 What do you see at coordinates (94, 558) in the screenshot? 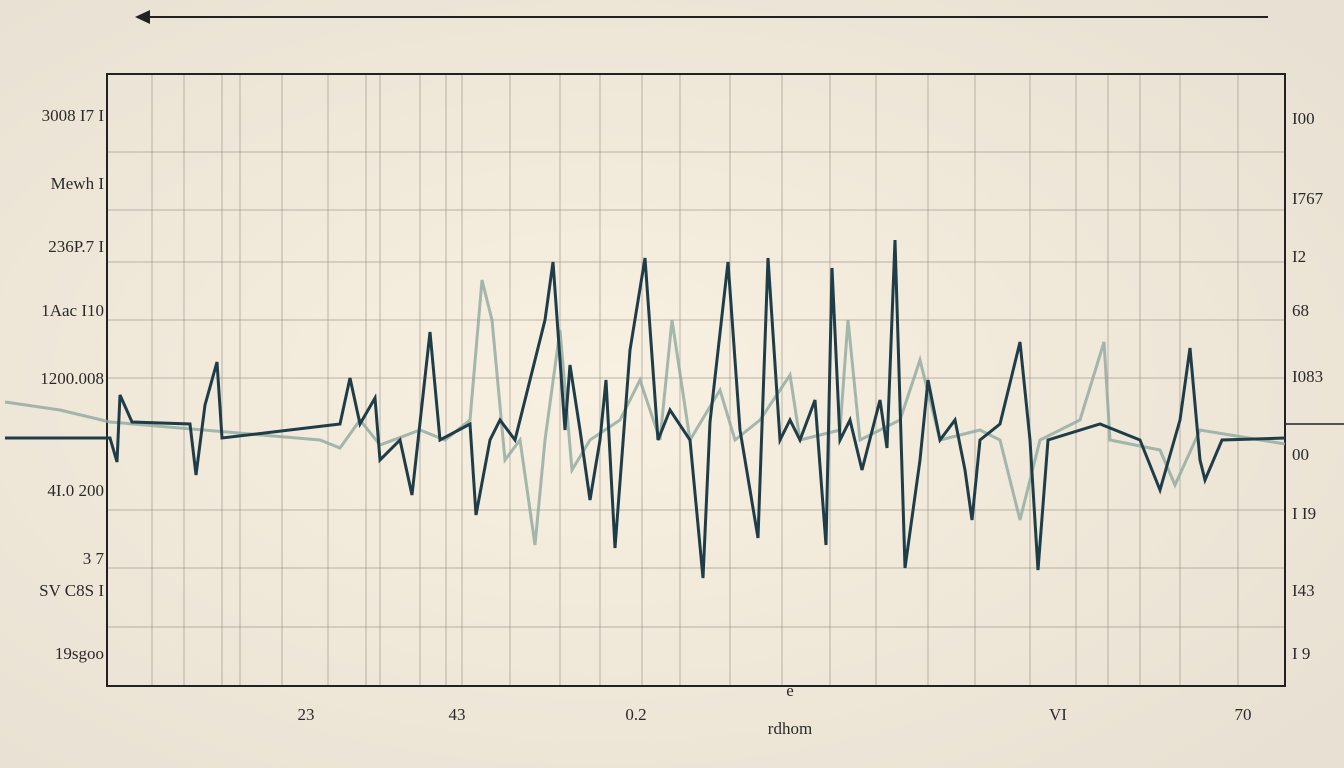
I see `left-label: 3 7` at bounding box center [94, 558].